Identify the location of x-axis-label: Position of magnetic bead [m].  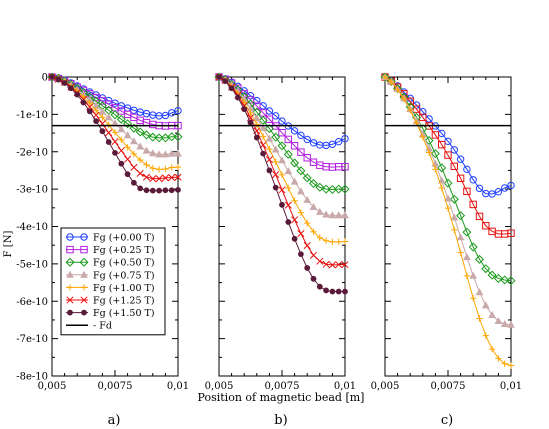
(281, 397).